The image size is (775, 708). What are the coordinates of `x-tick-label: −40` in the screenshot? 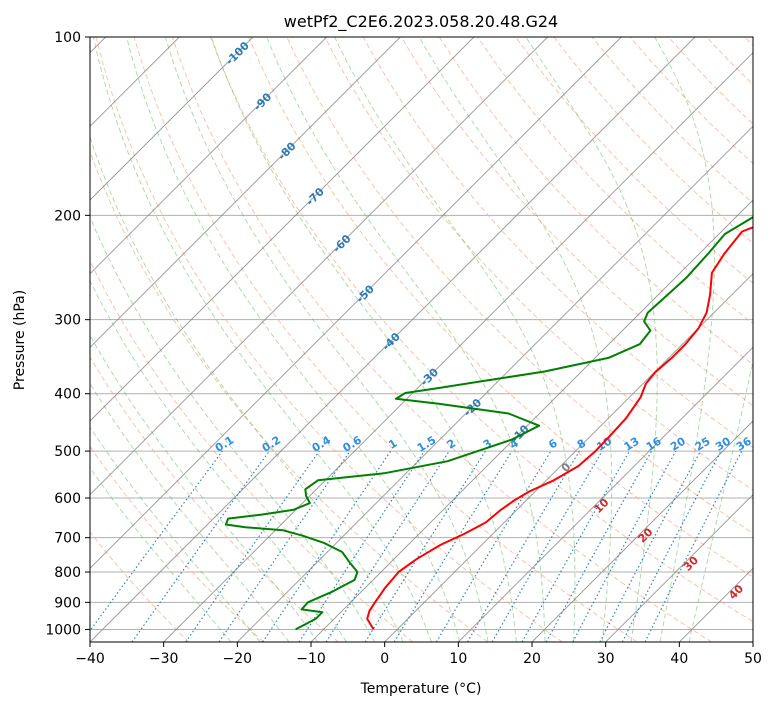 It's located at (90, 659).